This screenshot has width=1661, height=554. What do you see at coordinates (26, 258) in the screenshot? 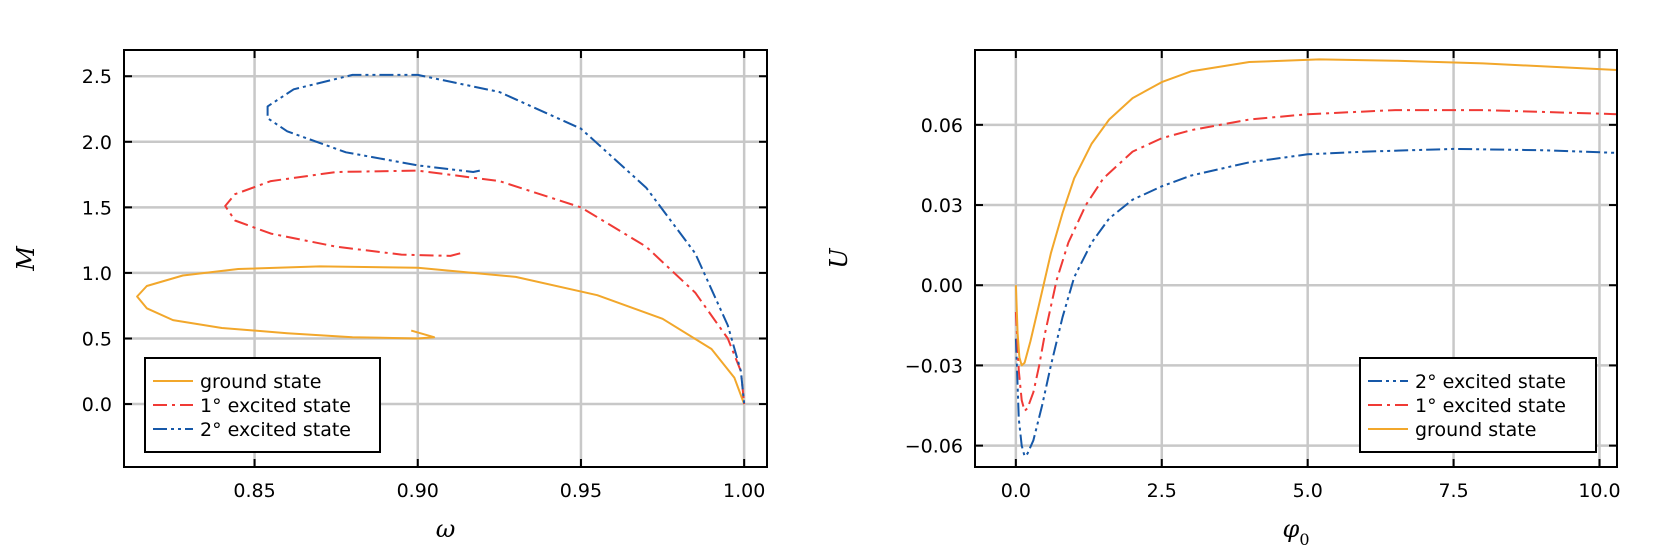
I see `y-axis-label: M` at bounding box center [26, 258].